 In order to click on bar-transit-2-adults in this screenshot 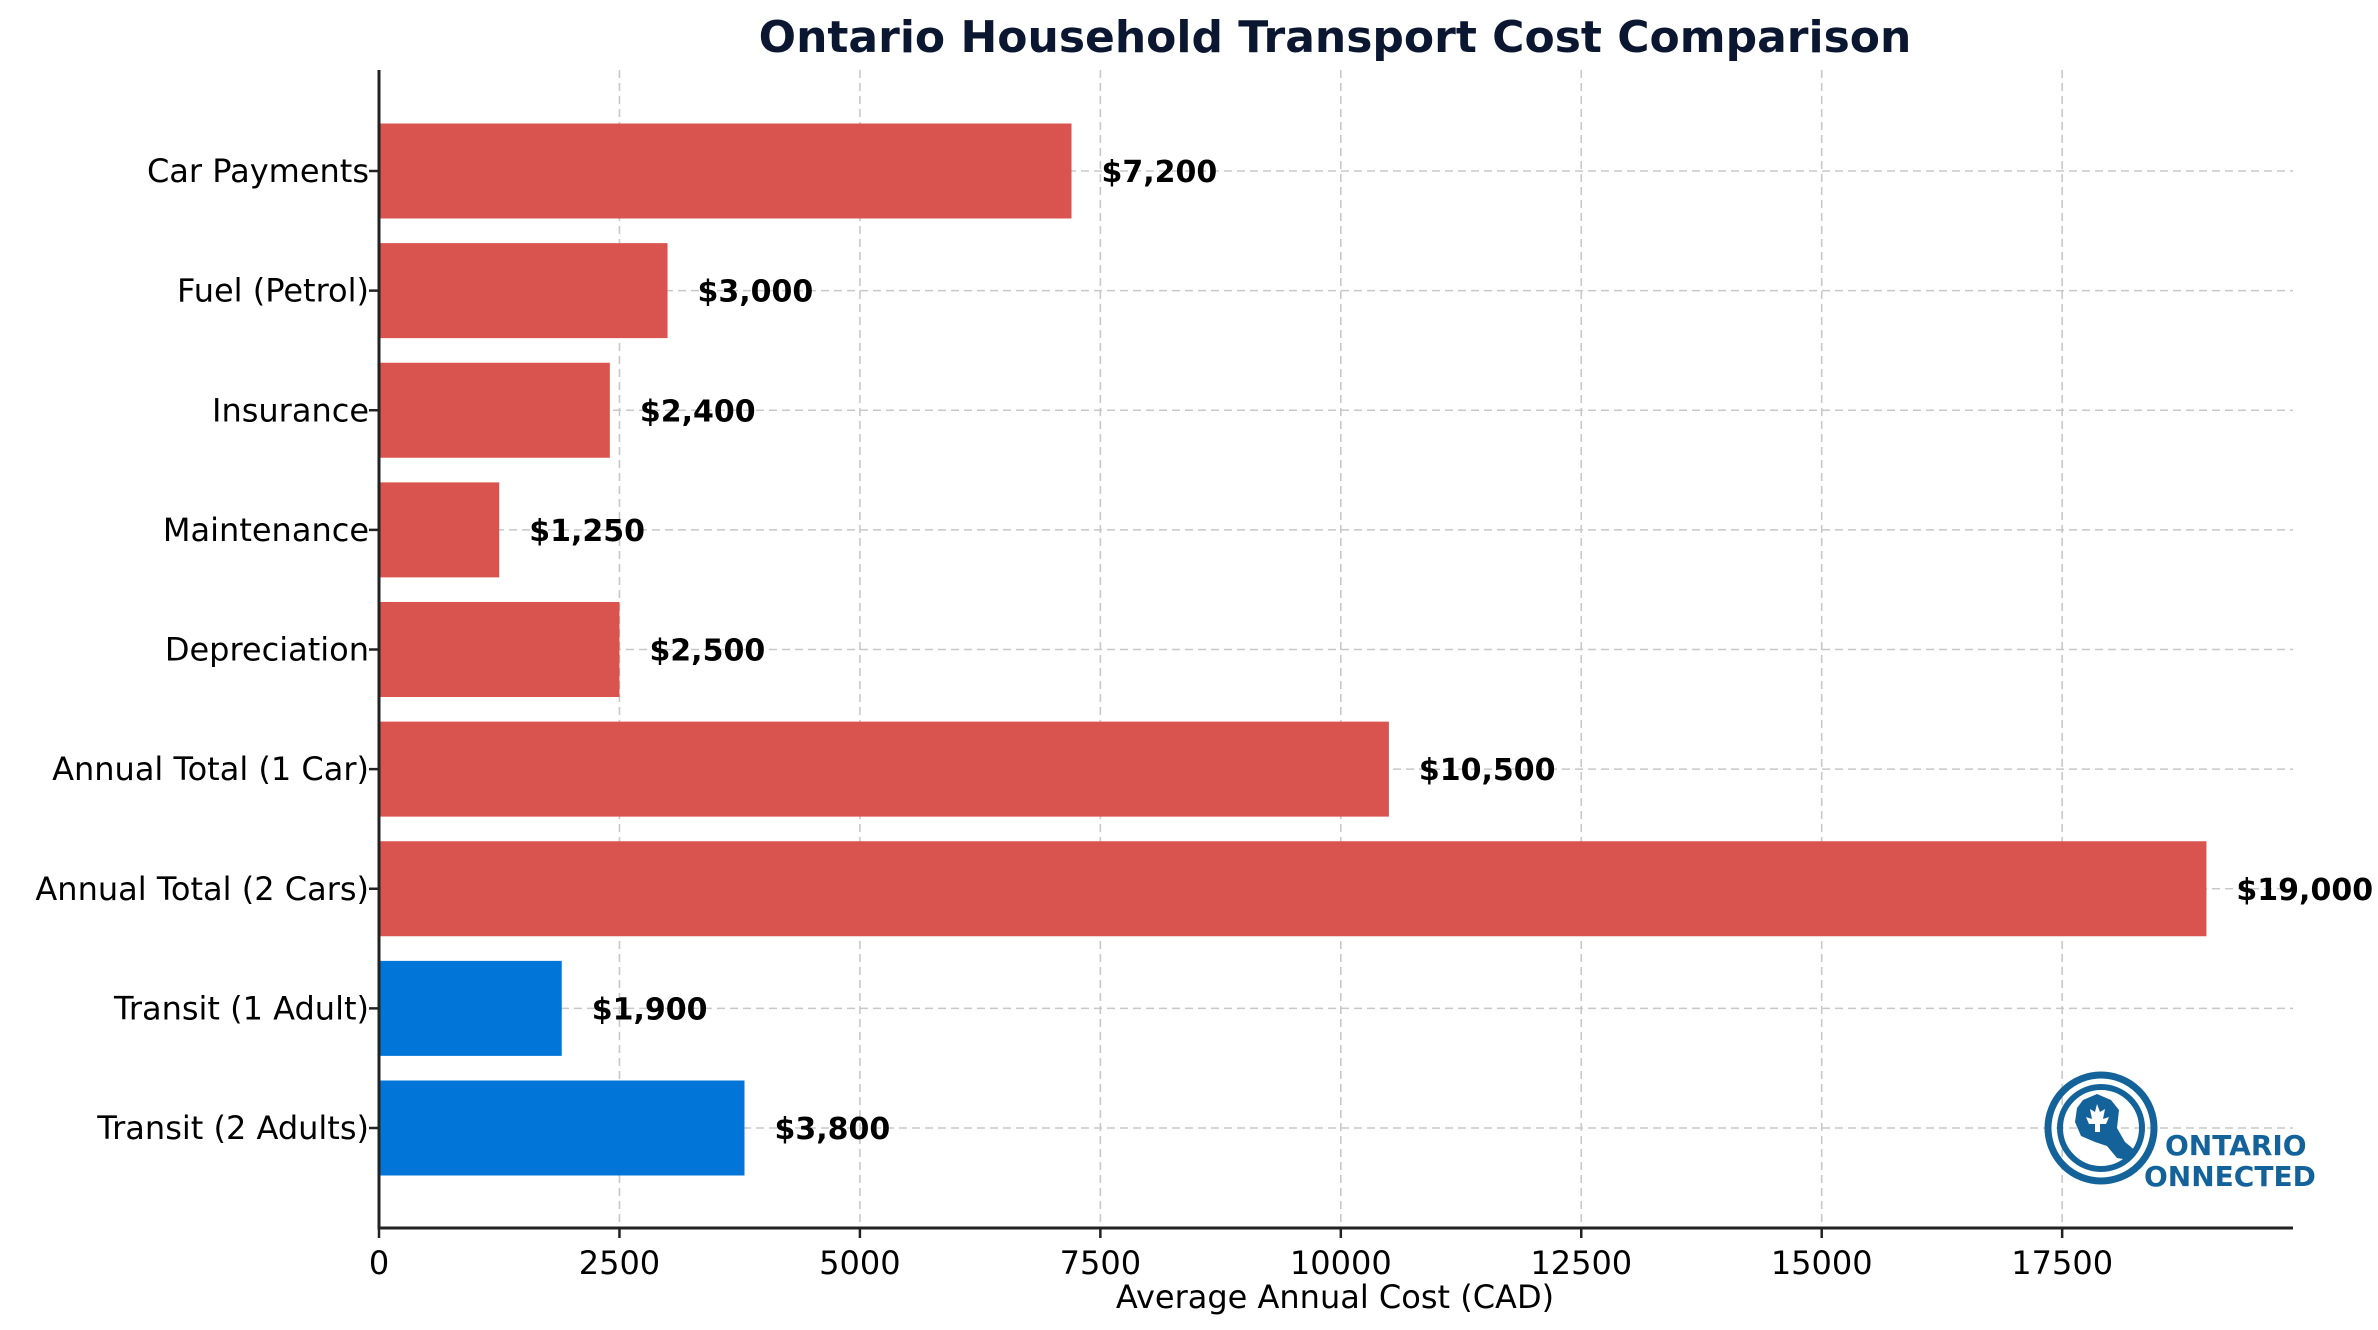, I will do `click(562, 1128)`.